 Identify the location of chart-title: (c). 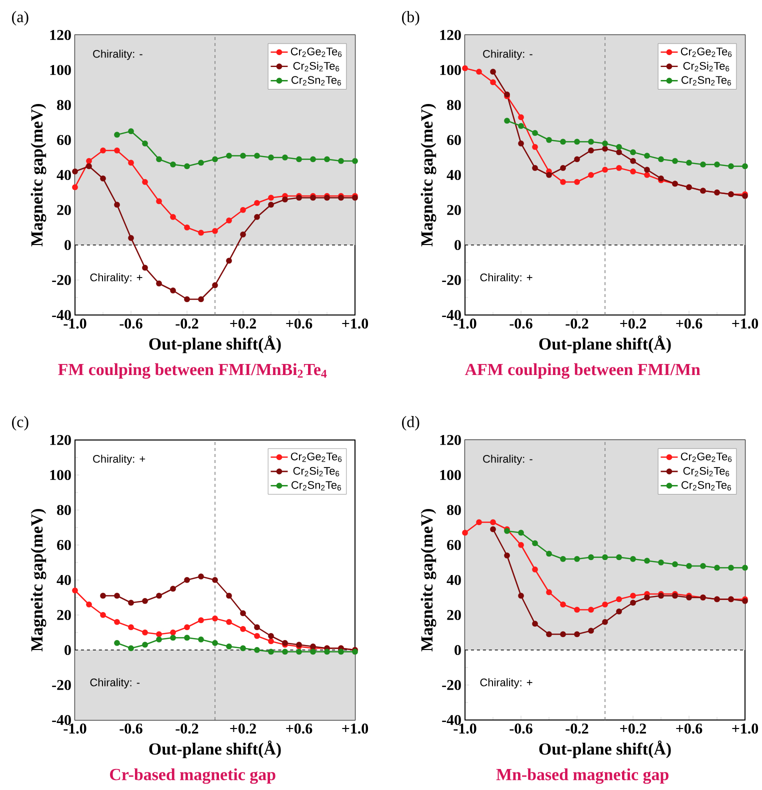
(20, 423).